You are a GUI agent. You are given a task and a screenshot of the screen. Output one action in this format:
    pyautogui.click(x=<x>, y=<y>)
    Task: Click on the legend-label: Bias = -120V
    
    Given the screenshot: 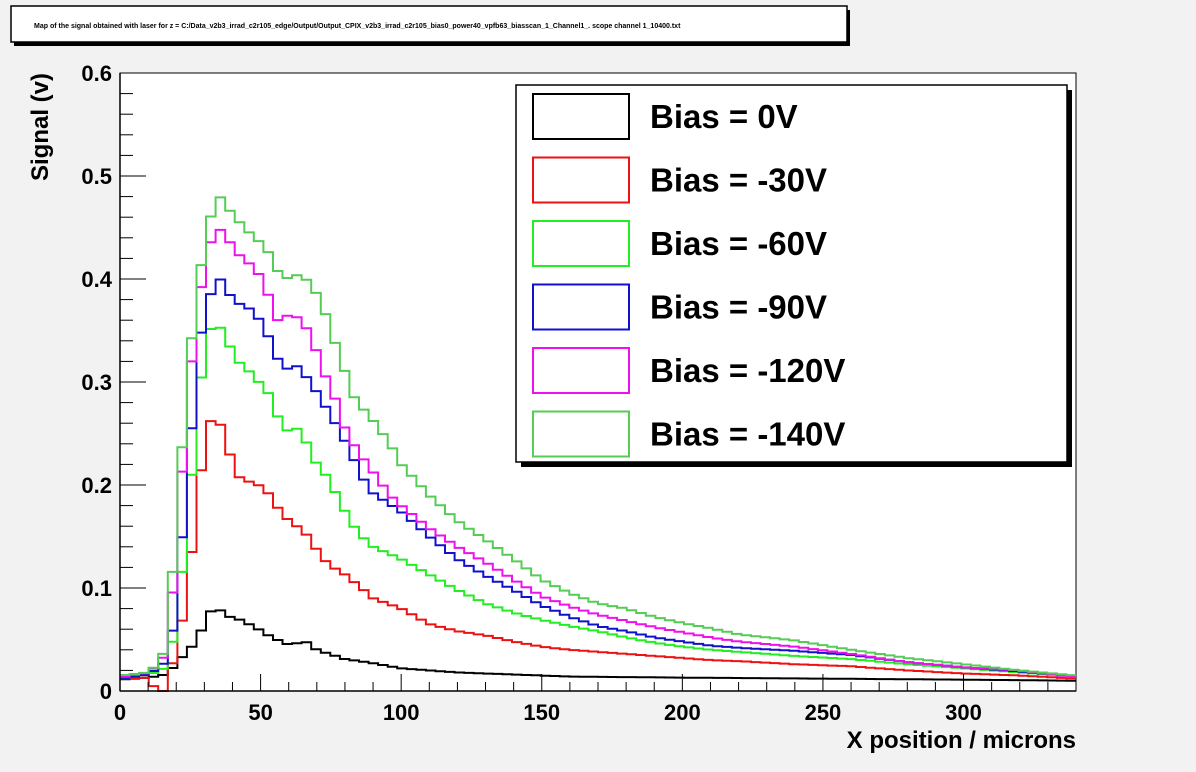 What is the action you would take?
    pyautogui.click(x=747, y=370)
    